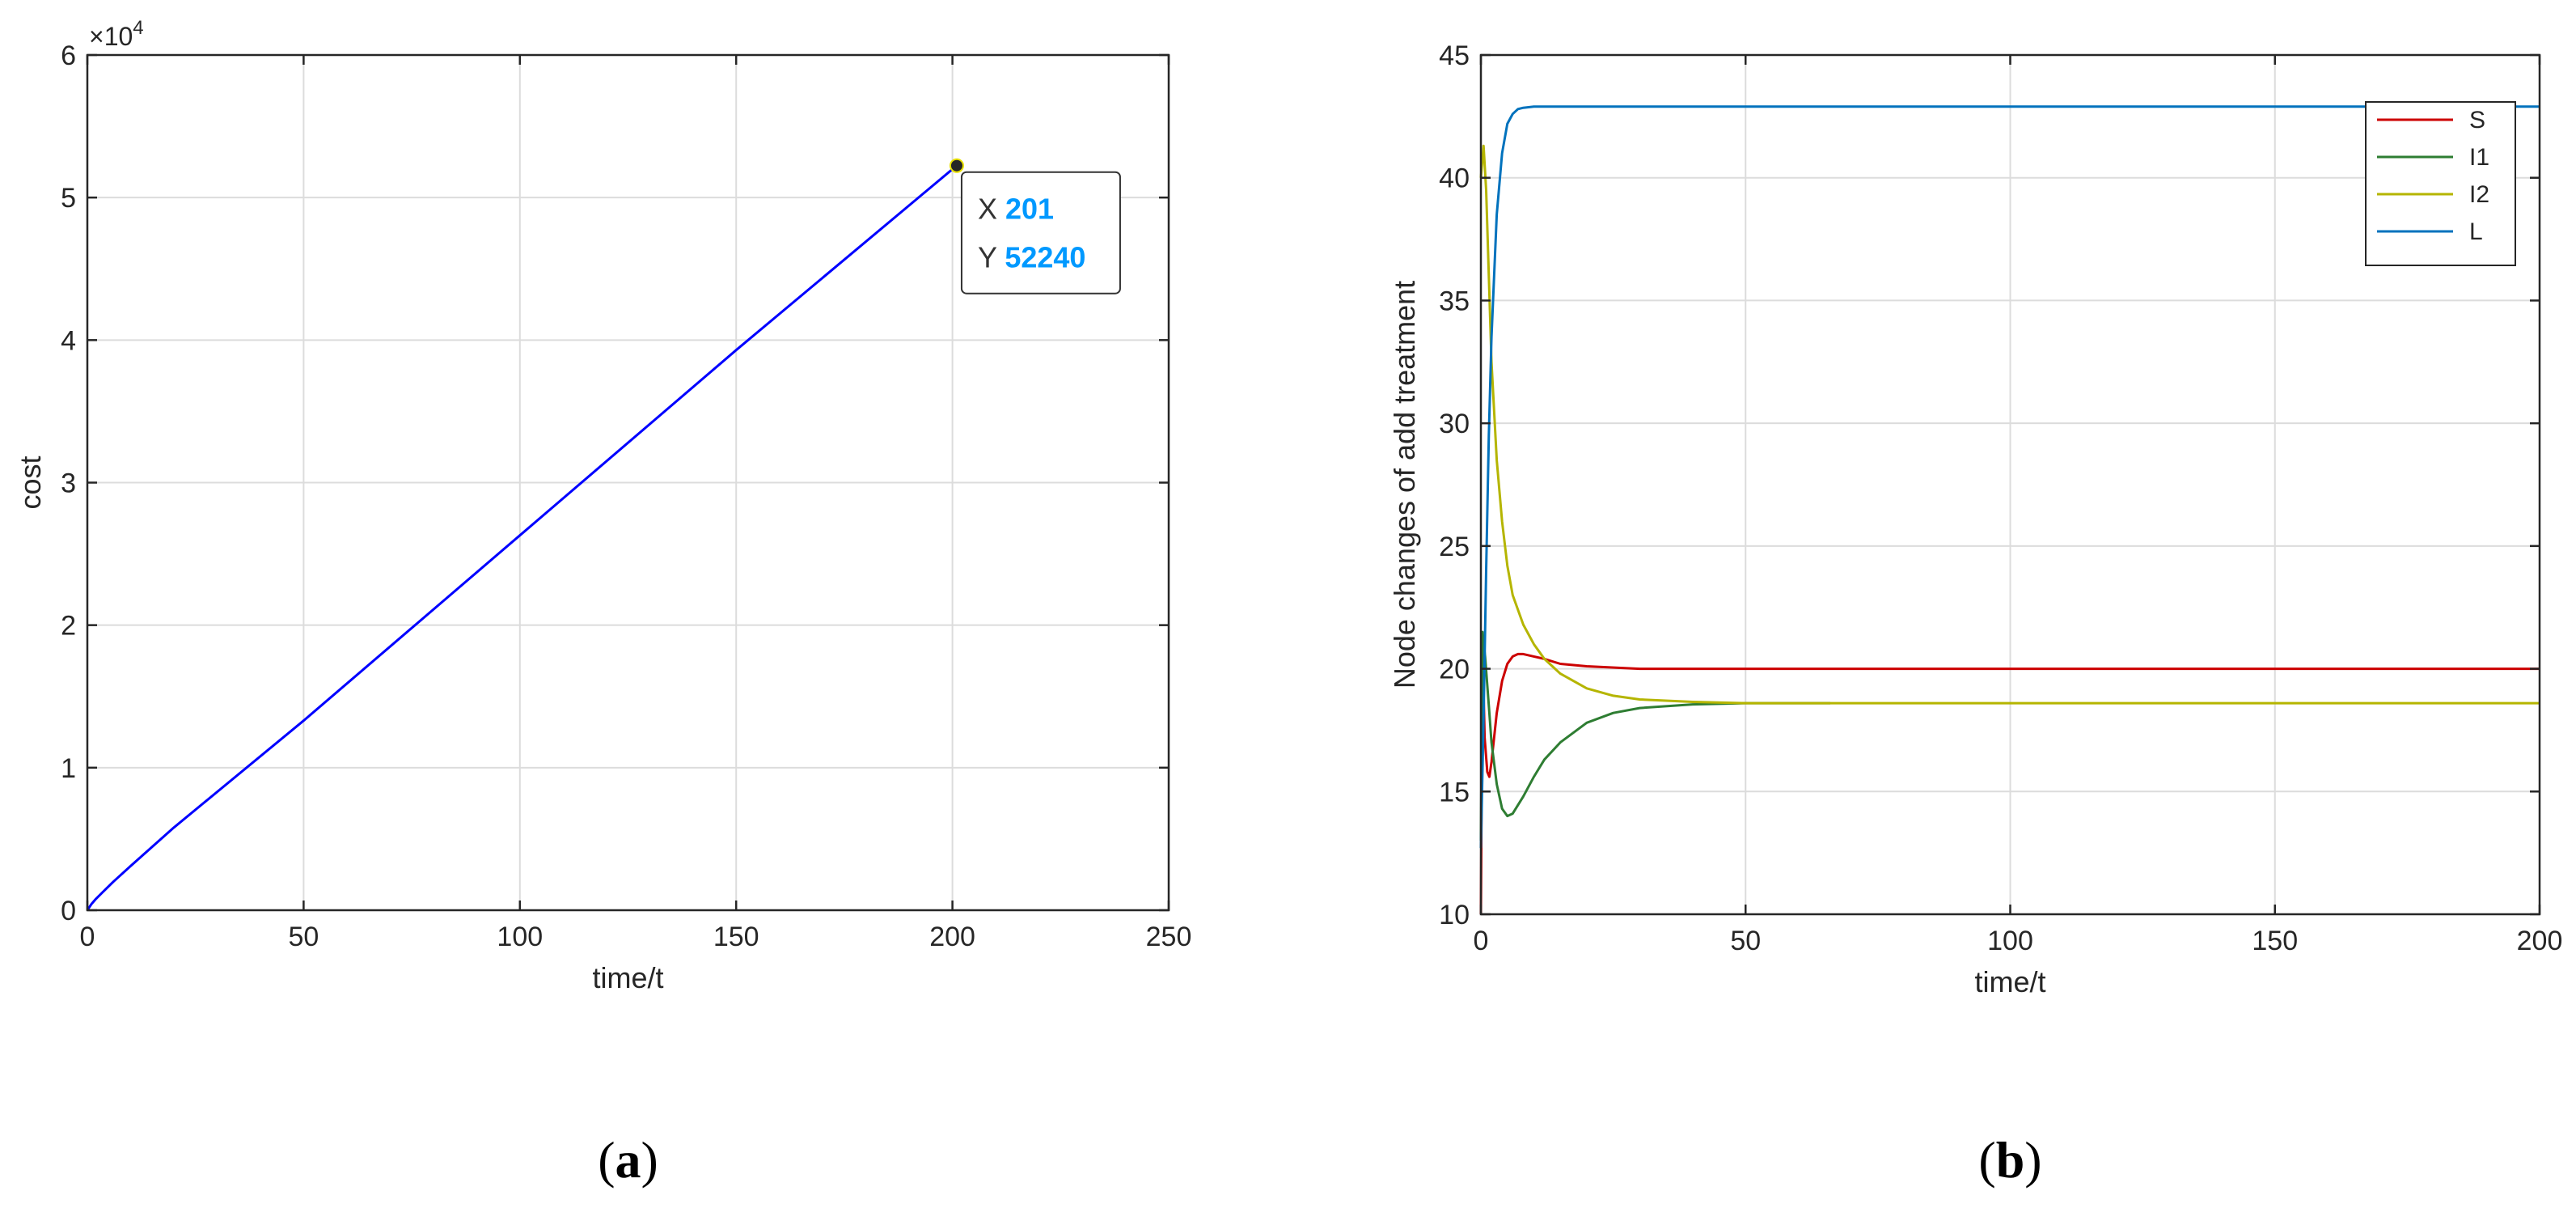 The height and width of the screenshot is (1212, 2576). What do you see at coordinates (31, 482) in the screenshot?
I see `chart-a-y-axis-label: cost` at bounding box center [31, 482].